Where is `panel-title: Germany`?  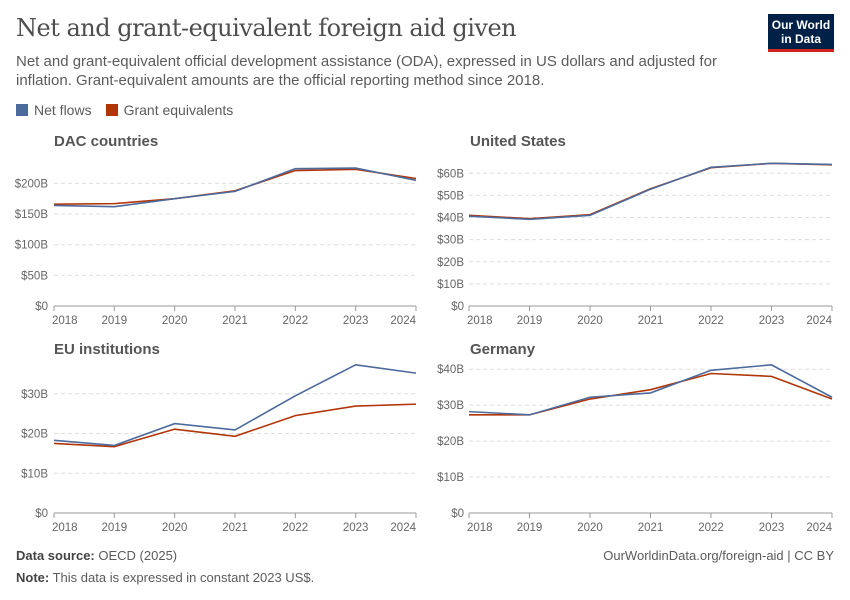 panel-title: Germany is located at coordinates (503, 349).